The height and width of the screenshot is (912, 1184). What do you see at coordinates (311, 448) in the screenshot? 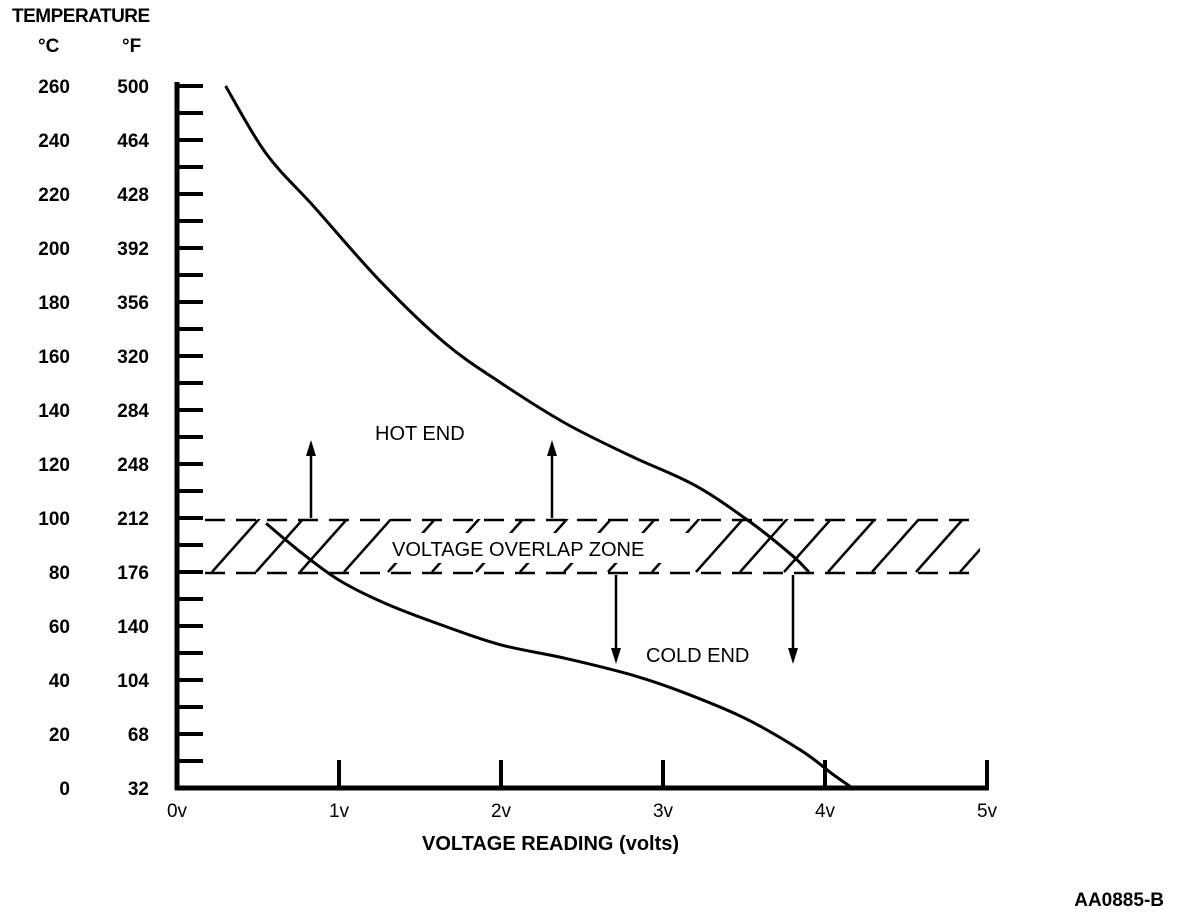
I see `hot-arrow-left-head` at bounding box center [311, 448].